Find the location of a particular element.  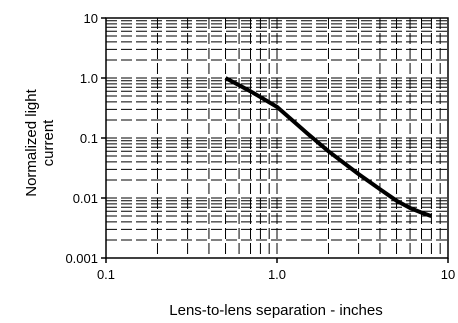

x-tick-label: 0.1 is located at coordinates (106, 274).